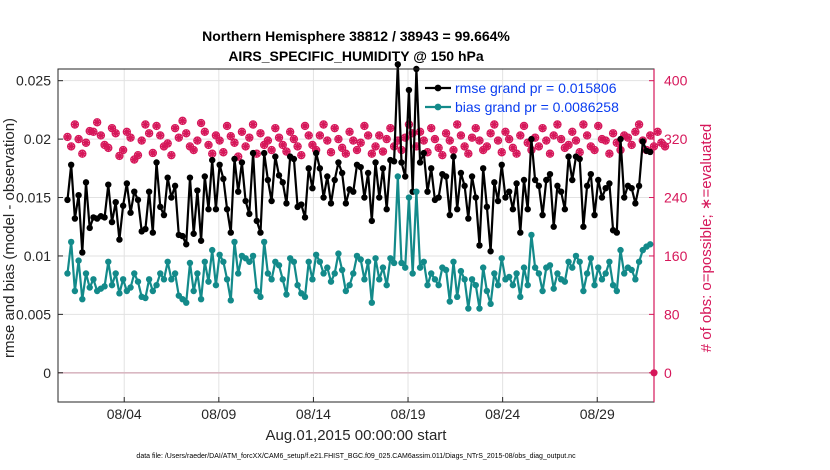 The image size is (830, 470). Describe the element at coordinates (357, 435) in the screenshot. I see `x-axis-label: Aug.01,2015 00:00:00 start` at that location.